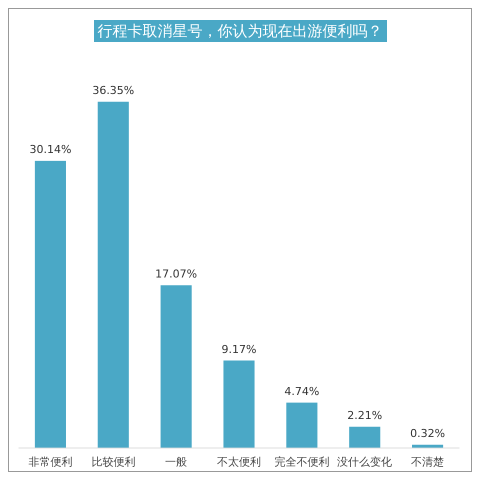 The width and height of the screenshot is (480, 480). I want to click on x-tick-label: 不太便利, so click(239, 461).